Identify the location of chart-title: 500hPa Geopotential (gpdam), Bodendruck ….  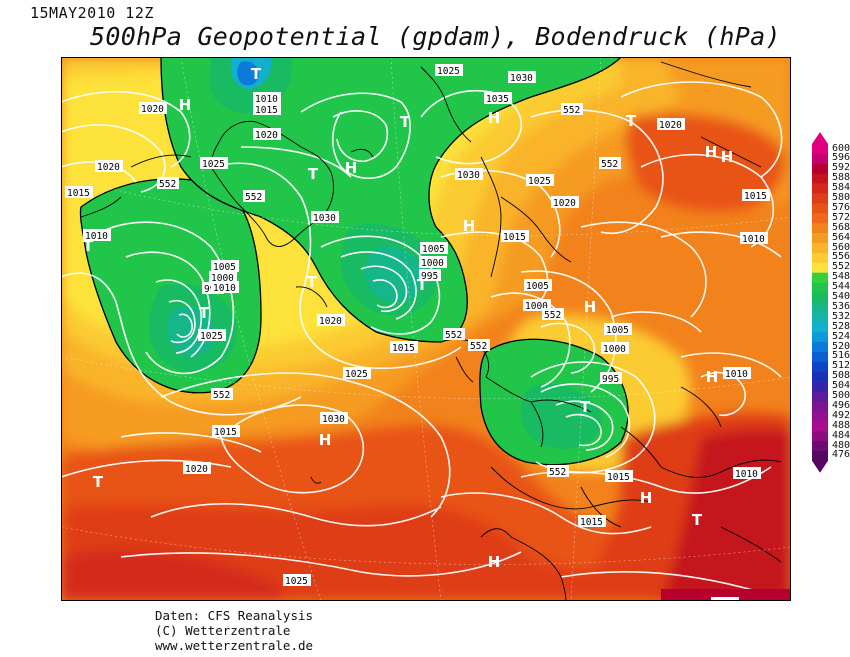
(435, 36).